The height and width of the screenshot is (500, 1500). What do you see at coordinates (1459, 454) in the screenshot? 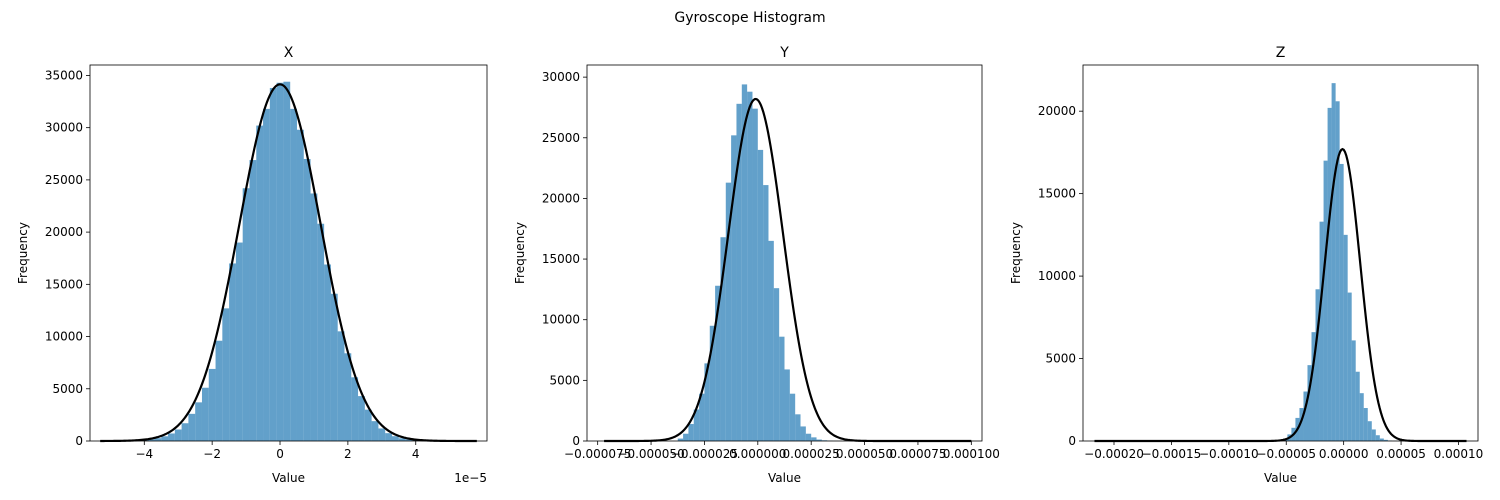
I see `x-tick-label: 0.00010` at bounding box center [1459, 454].